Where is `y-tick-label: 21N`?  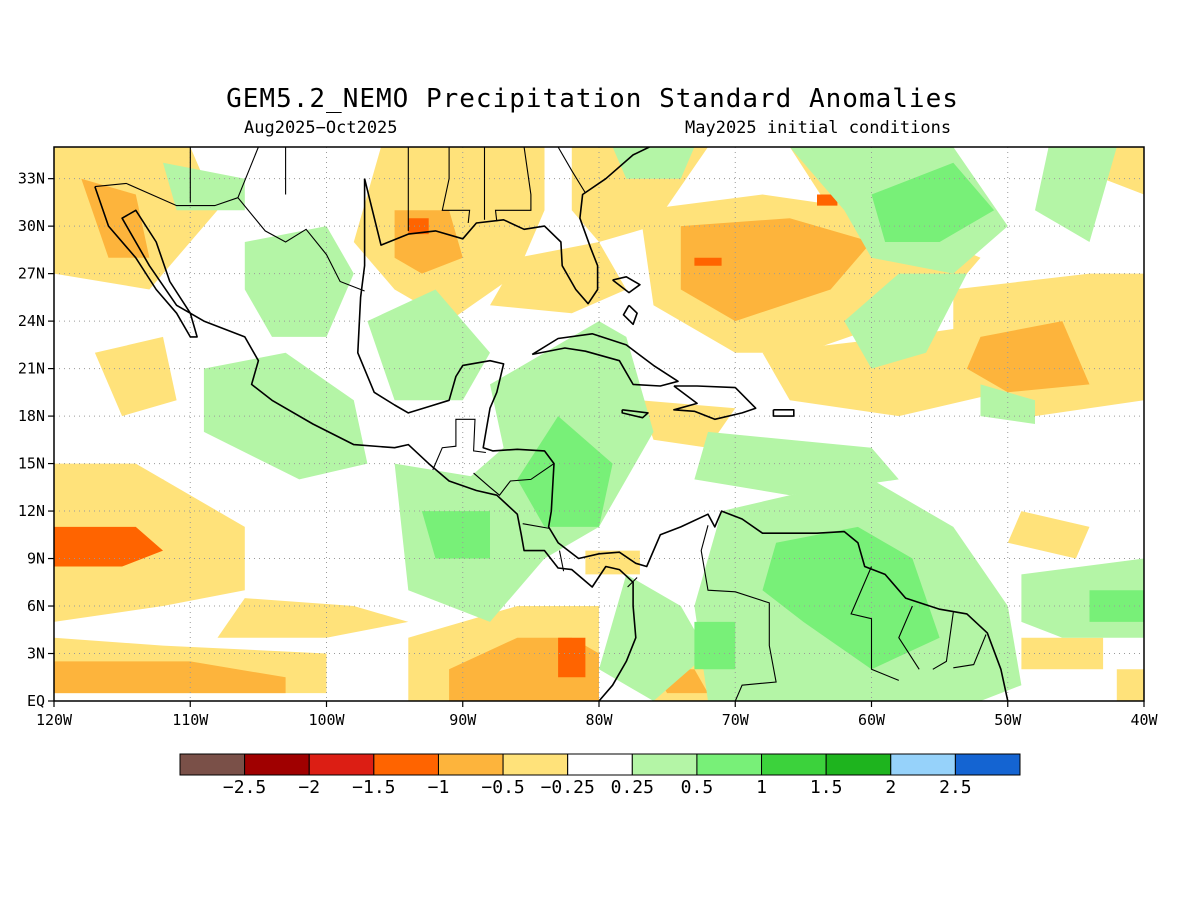 y-tick-label: 21N is located at coordinates (31, 369).